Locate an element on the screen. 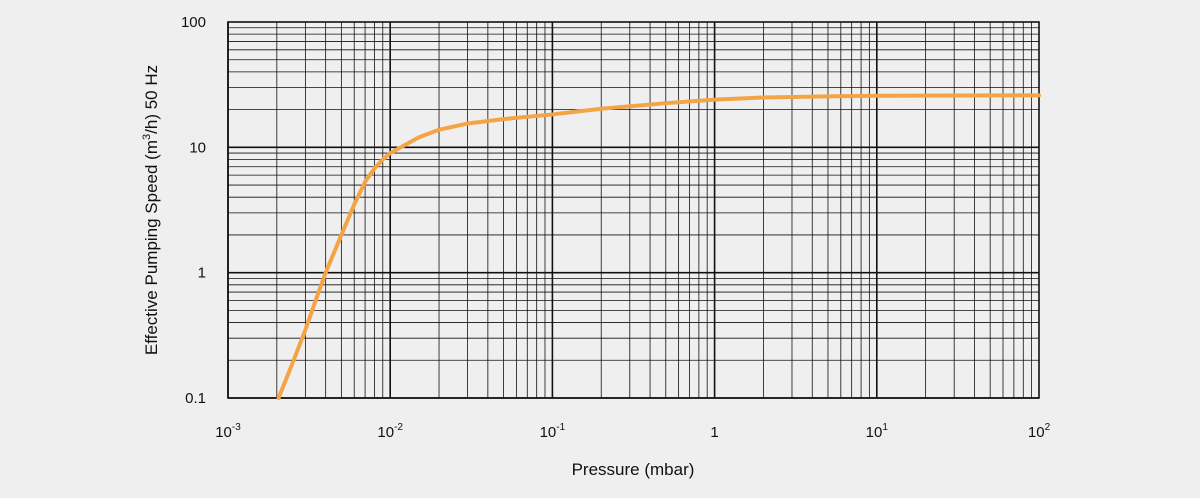 Image resolution: width=1200 pixels, height=498 pixels. x-tick-label: 10⁻² is located at coordinates (390, 431).